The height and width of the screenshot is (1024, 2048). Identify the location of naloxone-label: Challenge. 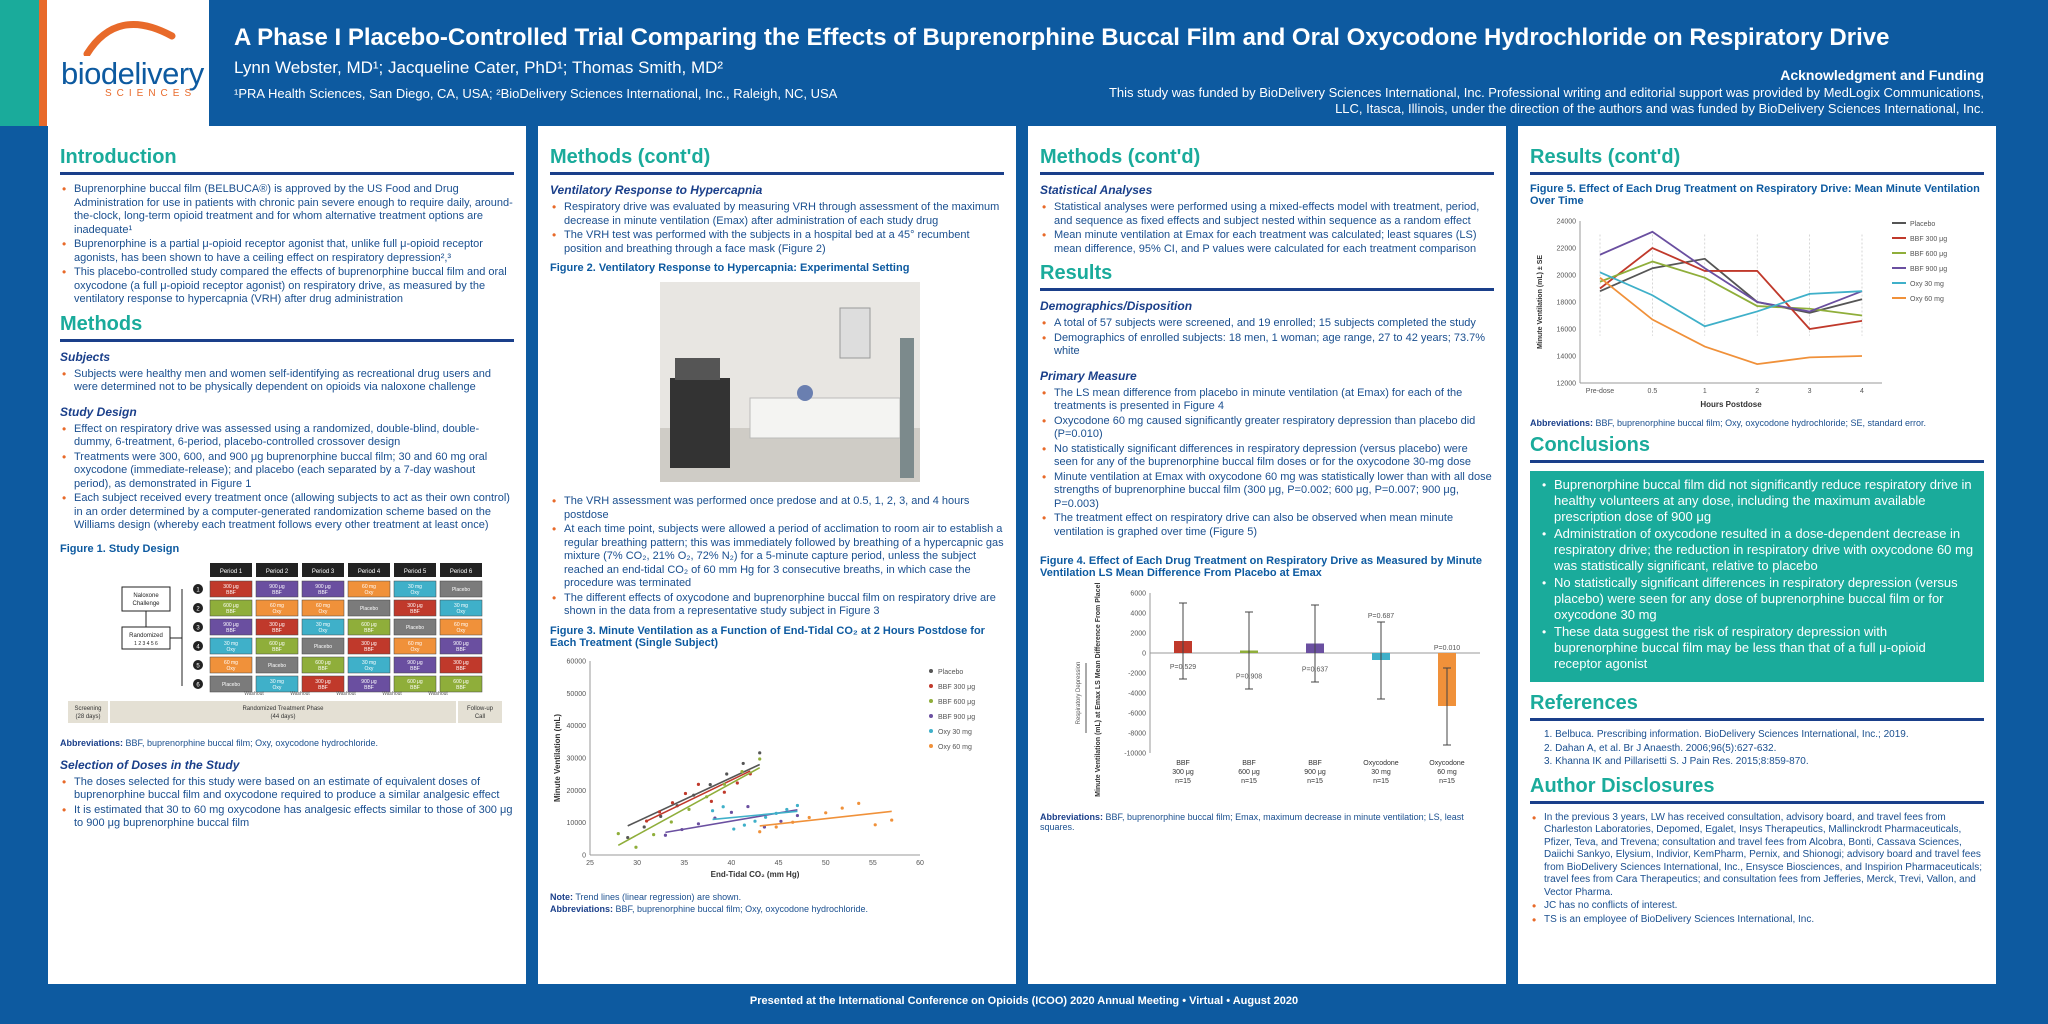
(146, 604).